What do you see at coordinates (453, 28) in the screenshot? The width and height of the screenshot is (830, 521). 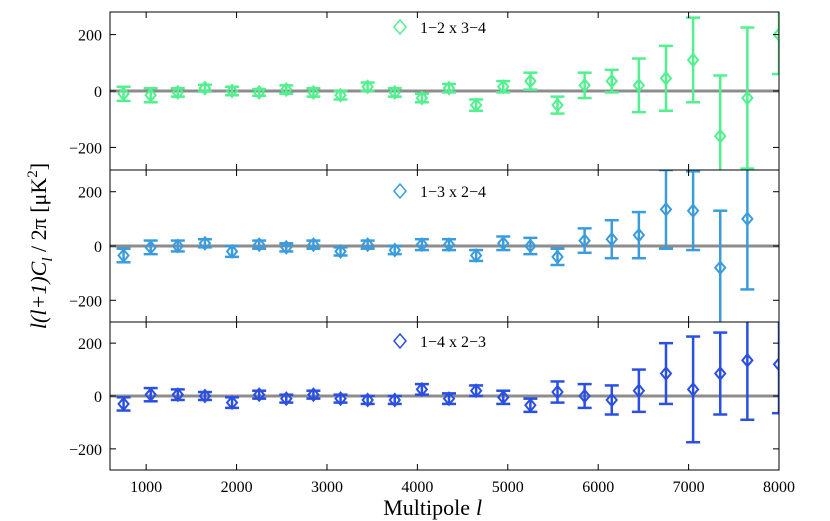 I see `legend-label: 1−2 x 3−4` at bounding box center [453, 28].